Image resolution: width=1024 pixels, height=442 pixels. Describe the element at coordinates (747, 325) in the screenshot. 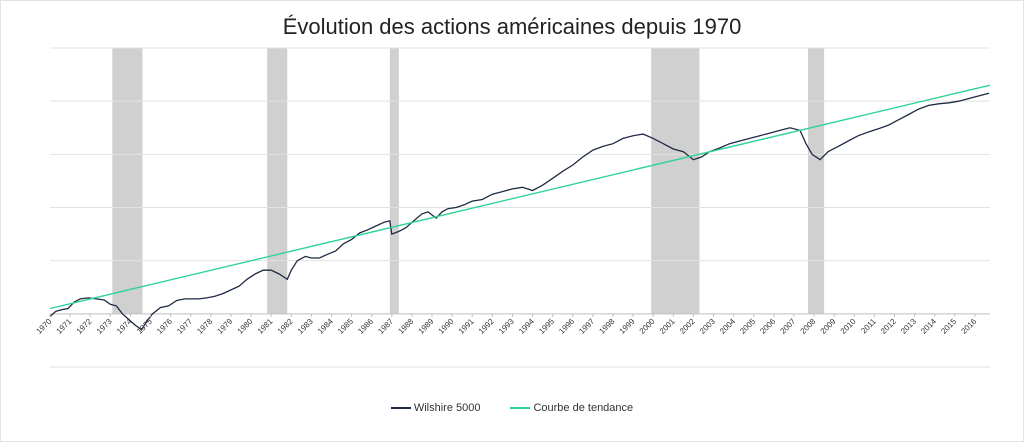

I see `x-tick-label-35: 2005` at that location.